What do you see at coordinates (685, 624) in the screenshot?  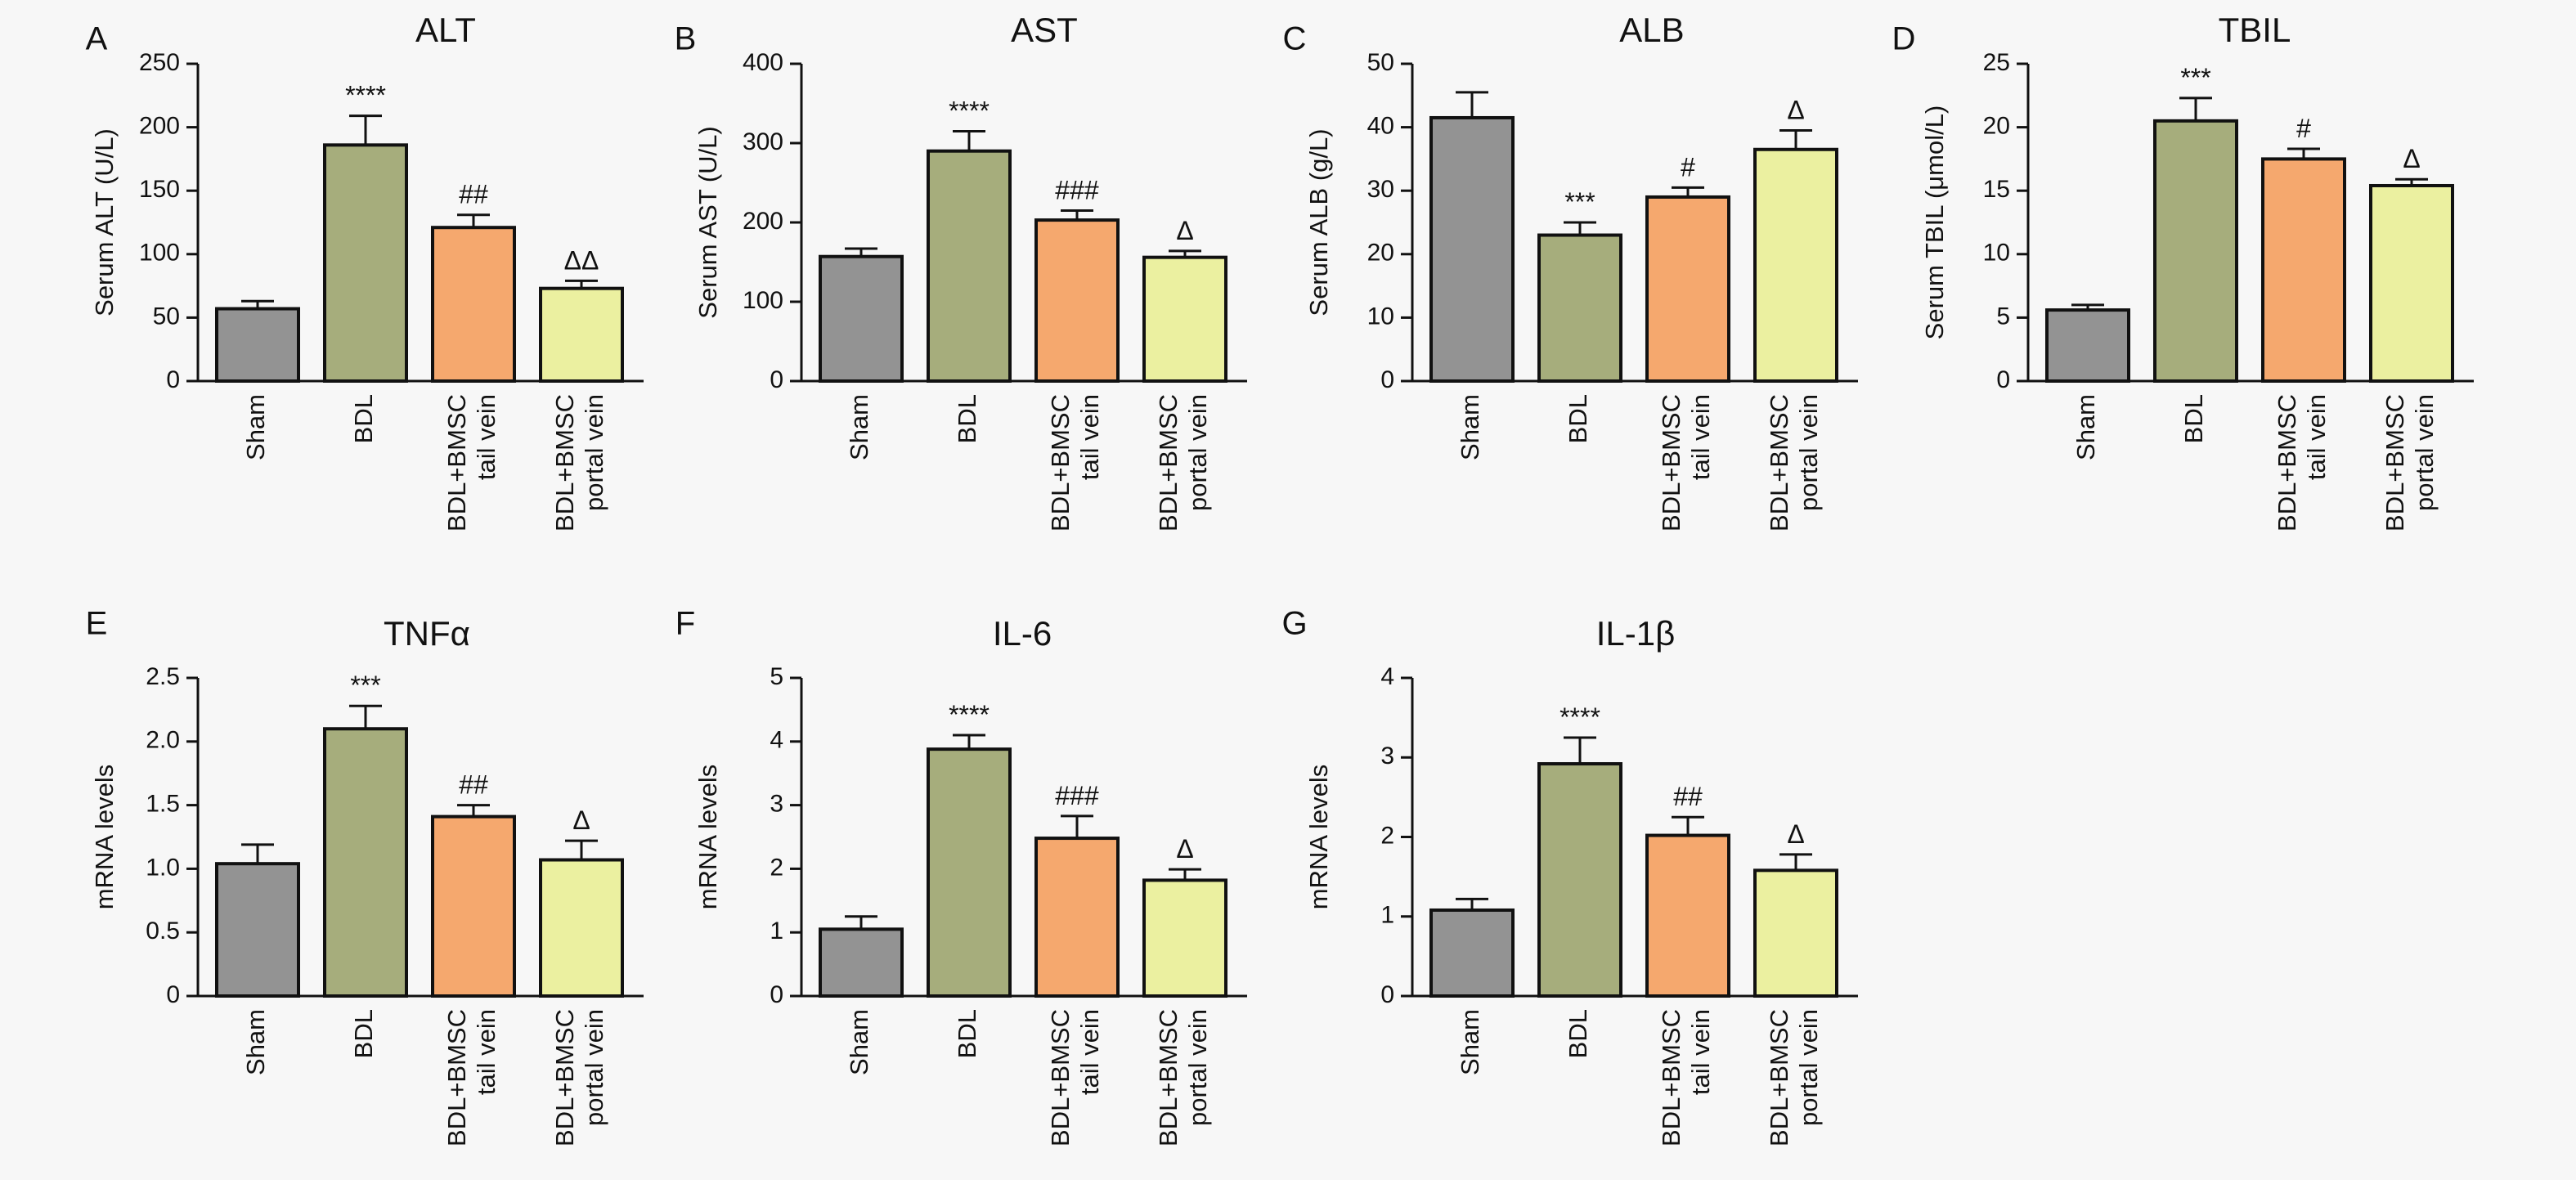 I see `panel-letter: F` at bounding box center [685, 624].